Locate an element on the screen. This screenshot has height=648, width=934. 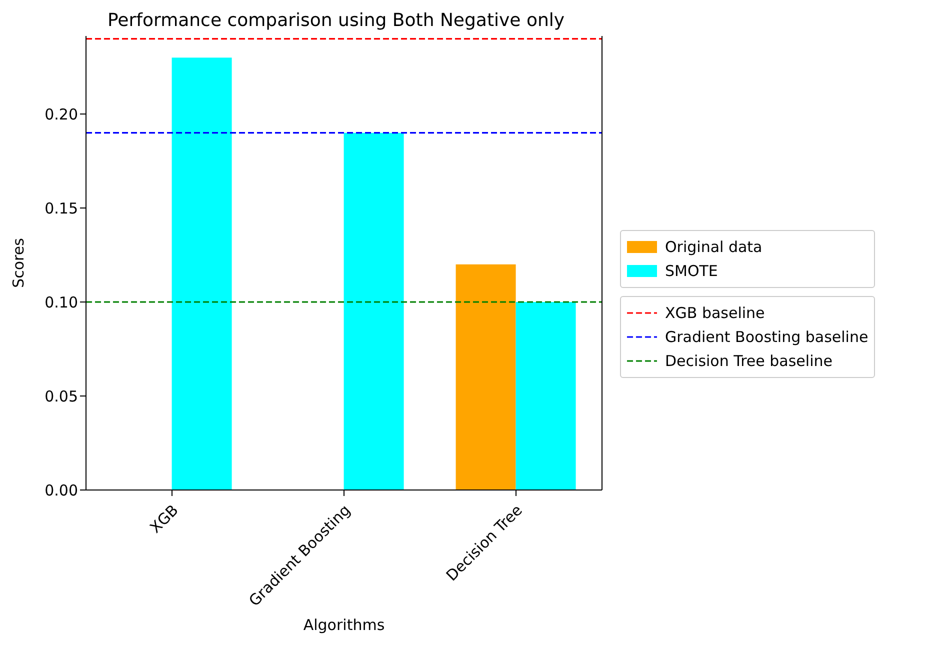
legend-label: XGB baseline is located at coordinates (715, 313).